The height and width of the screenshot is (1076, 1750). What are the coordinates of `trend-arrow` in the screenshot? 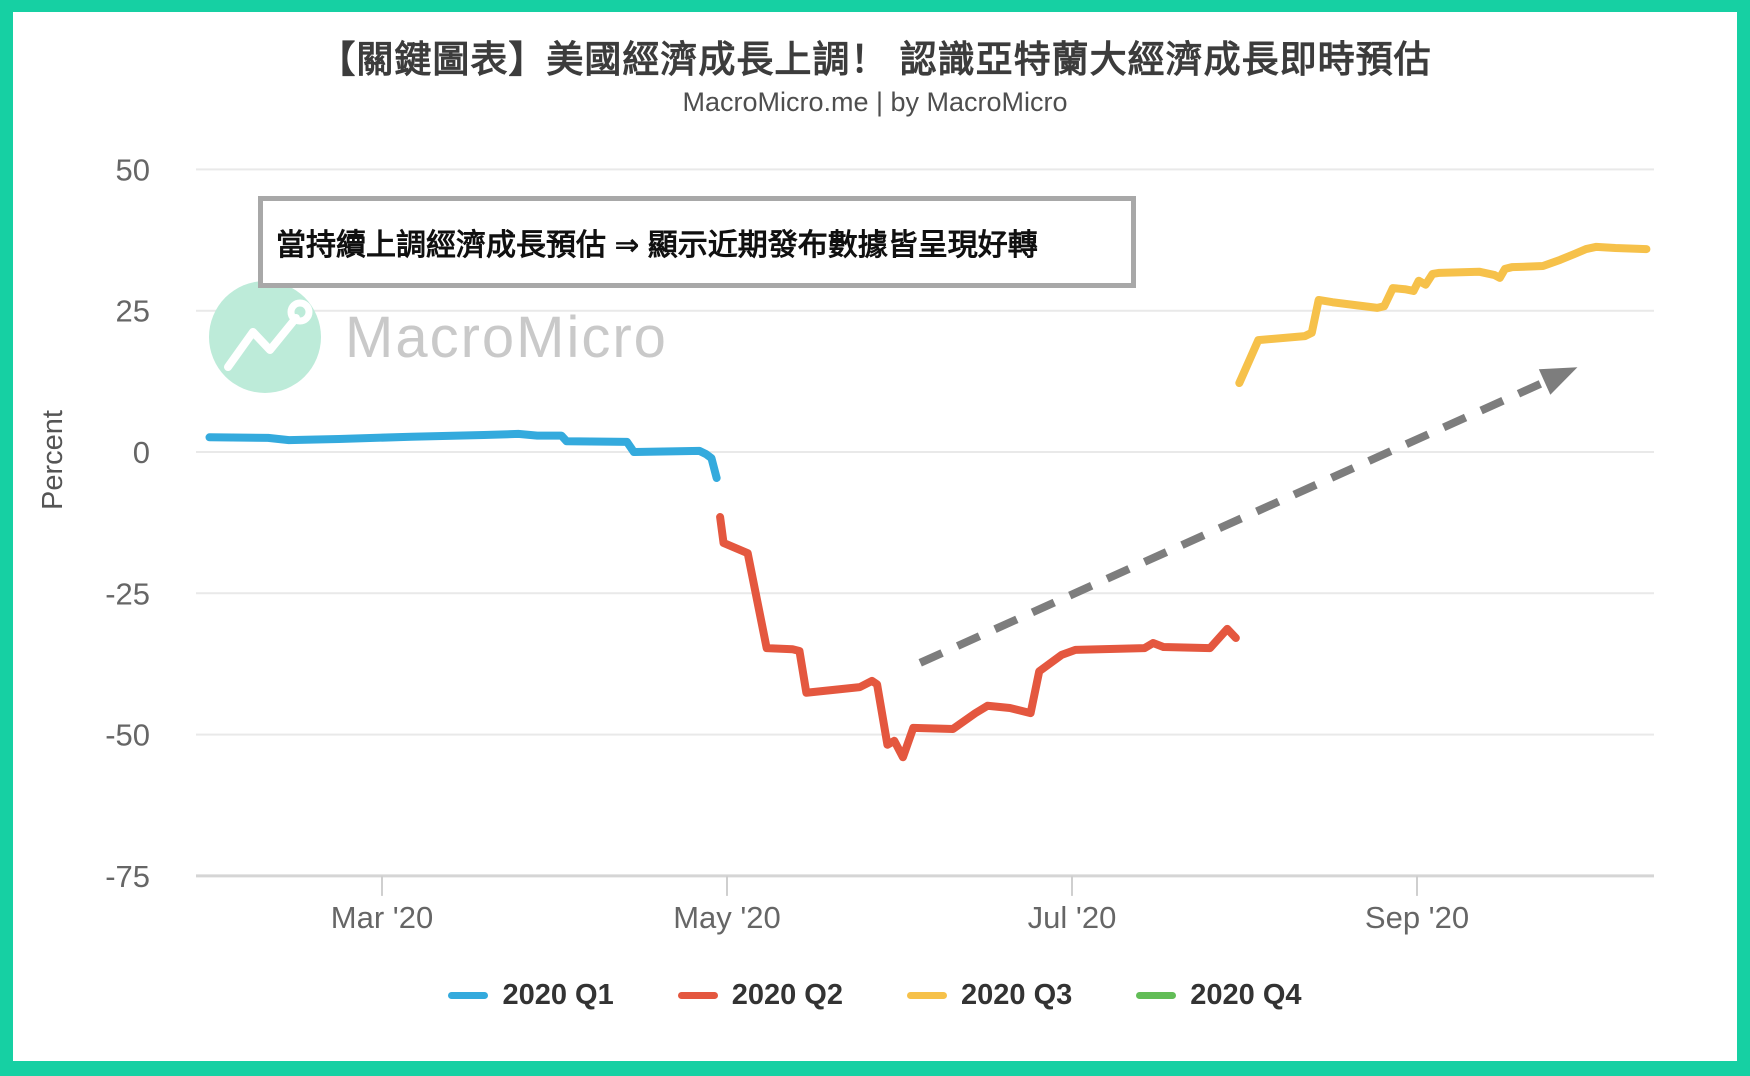 It's located at (1248, 517).